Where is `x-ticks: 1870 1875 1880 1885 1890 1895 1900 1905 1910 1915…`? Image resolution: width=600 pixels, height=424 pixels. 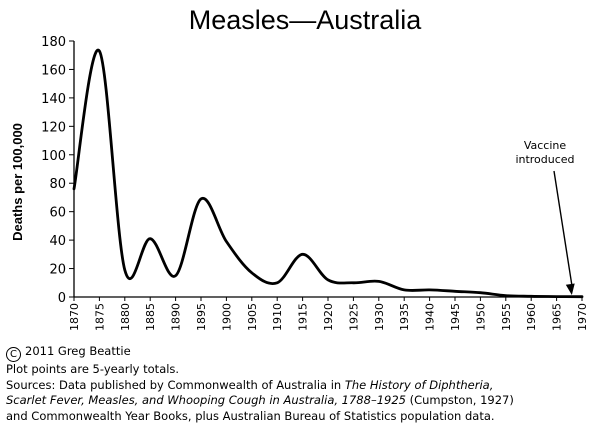
x-ticks: 1870 1875 1880 1885 1890 1895 1900 1905 1910 1915… is located at coordinates (328, 314).